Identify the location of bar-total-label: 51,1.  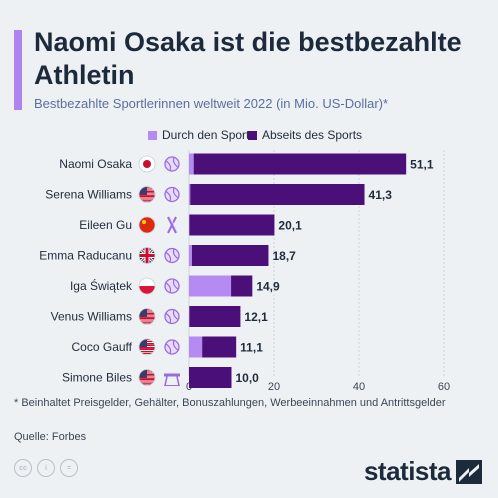
(422, 165).